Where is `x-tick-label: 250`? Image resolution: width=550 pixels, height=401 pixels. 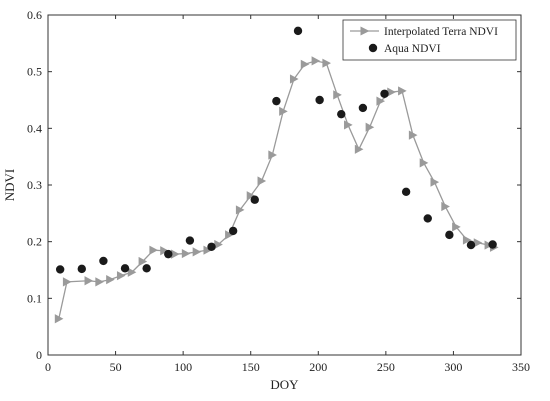
x-tick-label: 250 is located at coordinates (386, 367).